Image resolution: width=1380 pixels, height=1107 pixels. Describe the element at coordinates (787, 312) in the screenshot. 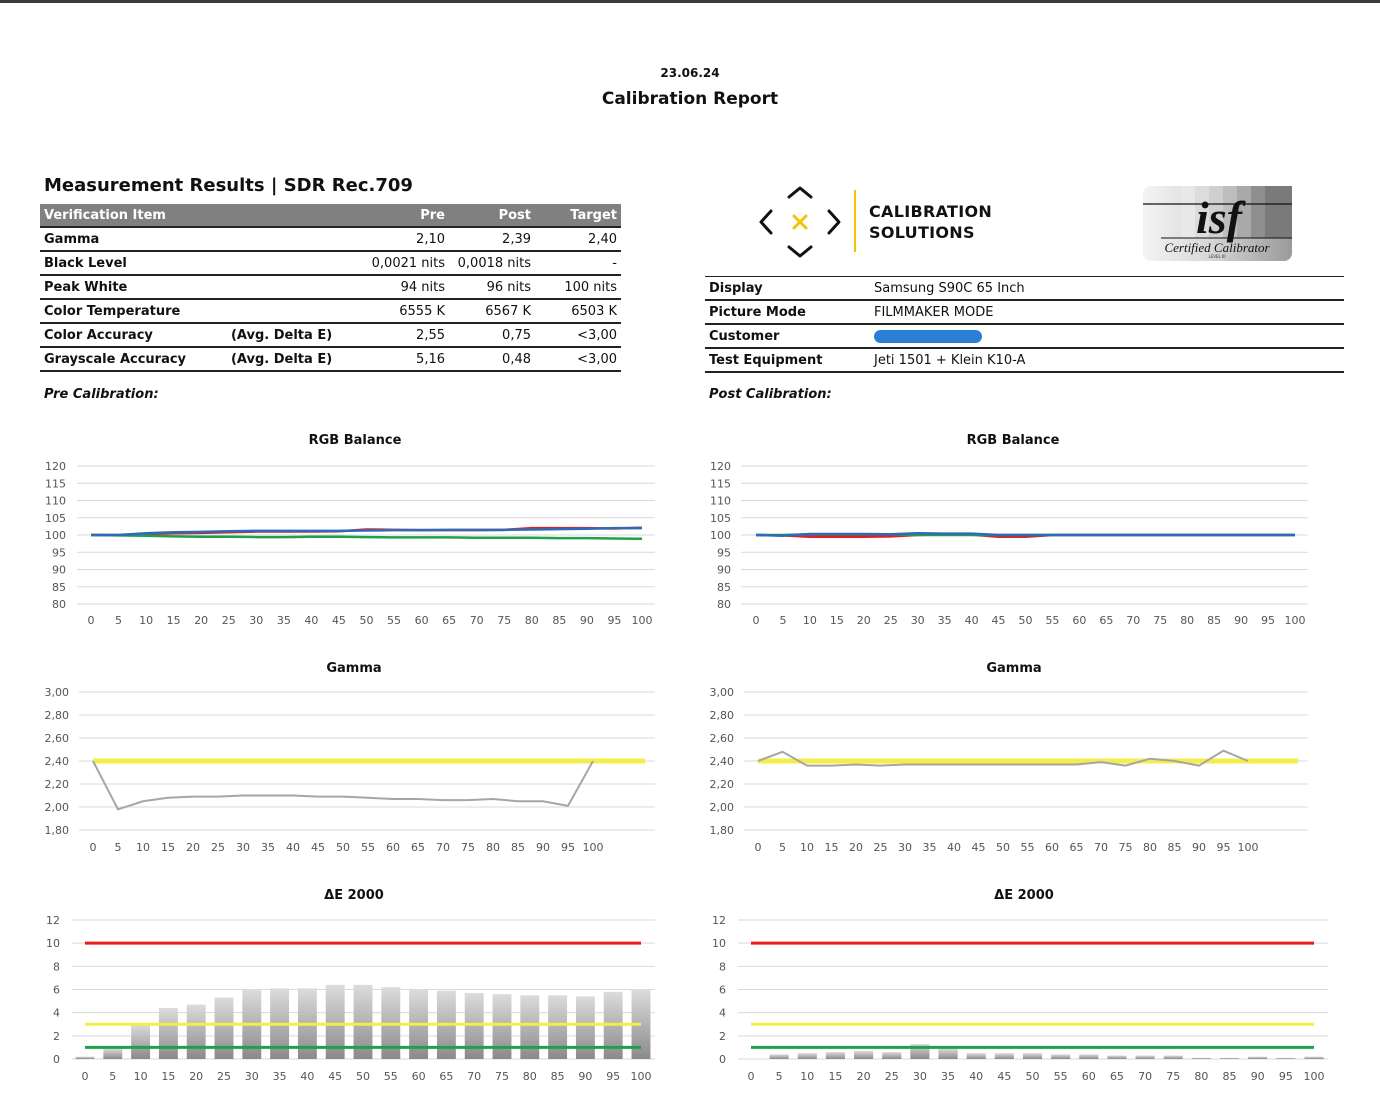

I see `info-label-picture-mode: Picture Mode` at that location.